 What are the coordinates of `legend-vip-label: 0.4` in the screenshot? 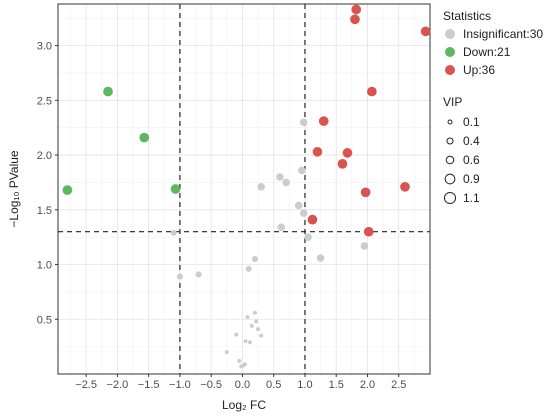 It's located at (471, 141).